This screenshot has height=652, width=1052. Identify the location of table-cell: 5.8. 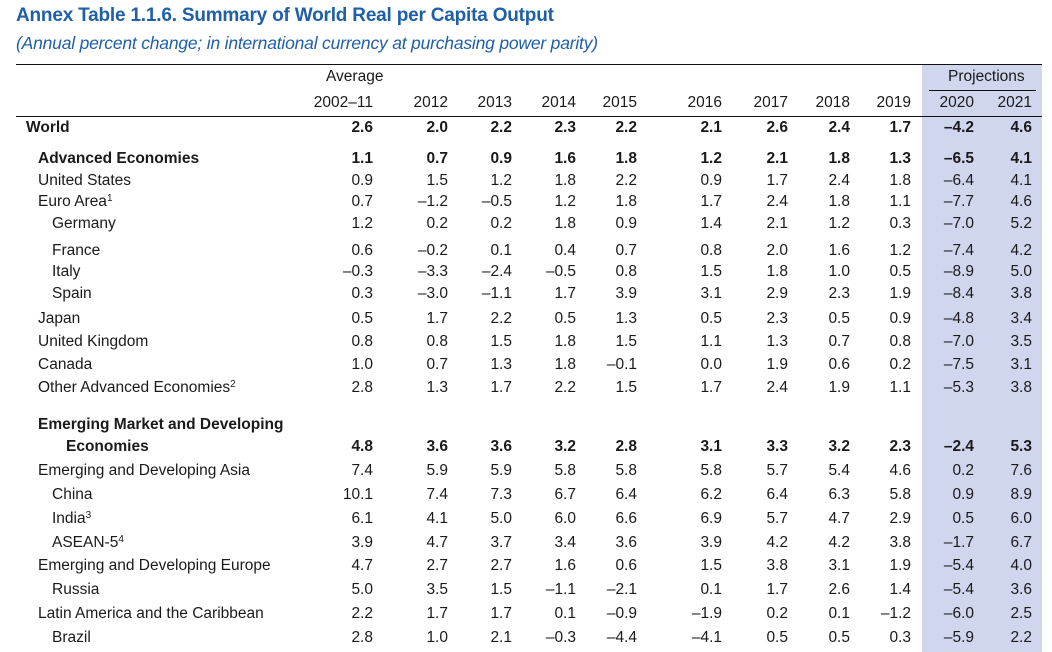
(565, 470).